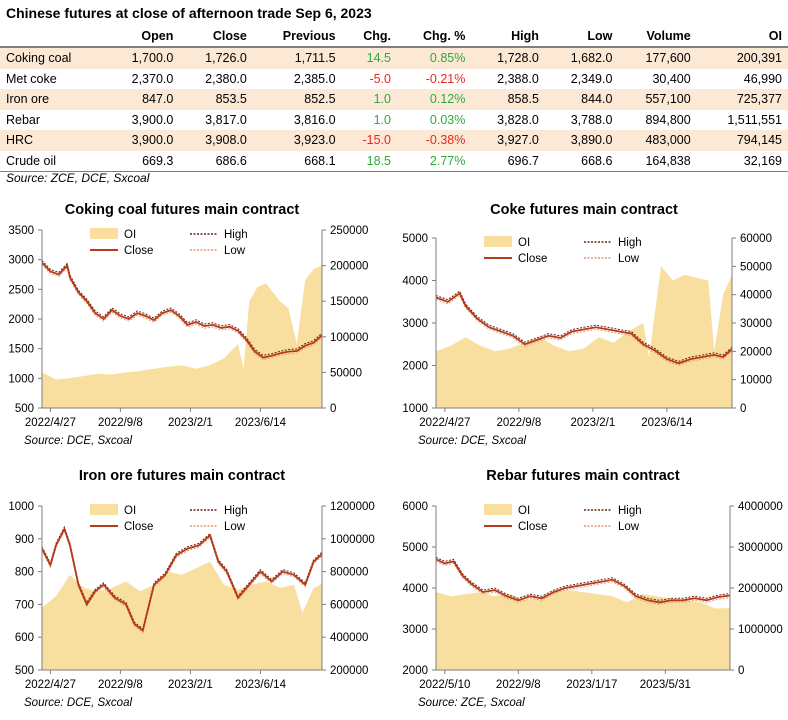 The width and height of the screenshot is (788, 720). Describe the element at coordinates (152, 78) in the screenshot. I see `cell-open: 2,370.0` at that location.